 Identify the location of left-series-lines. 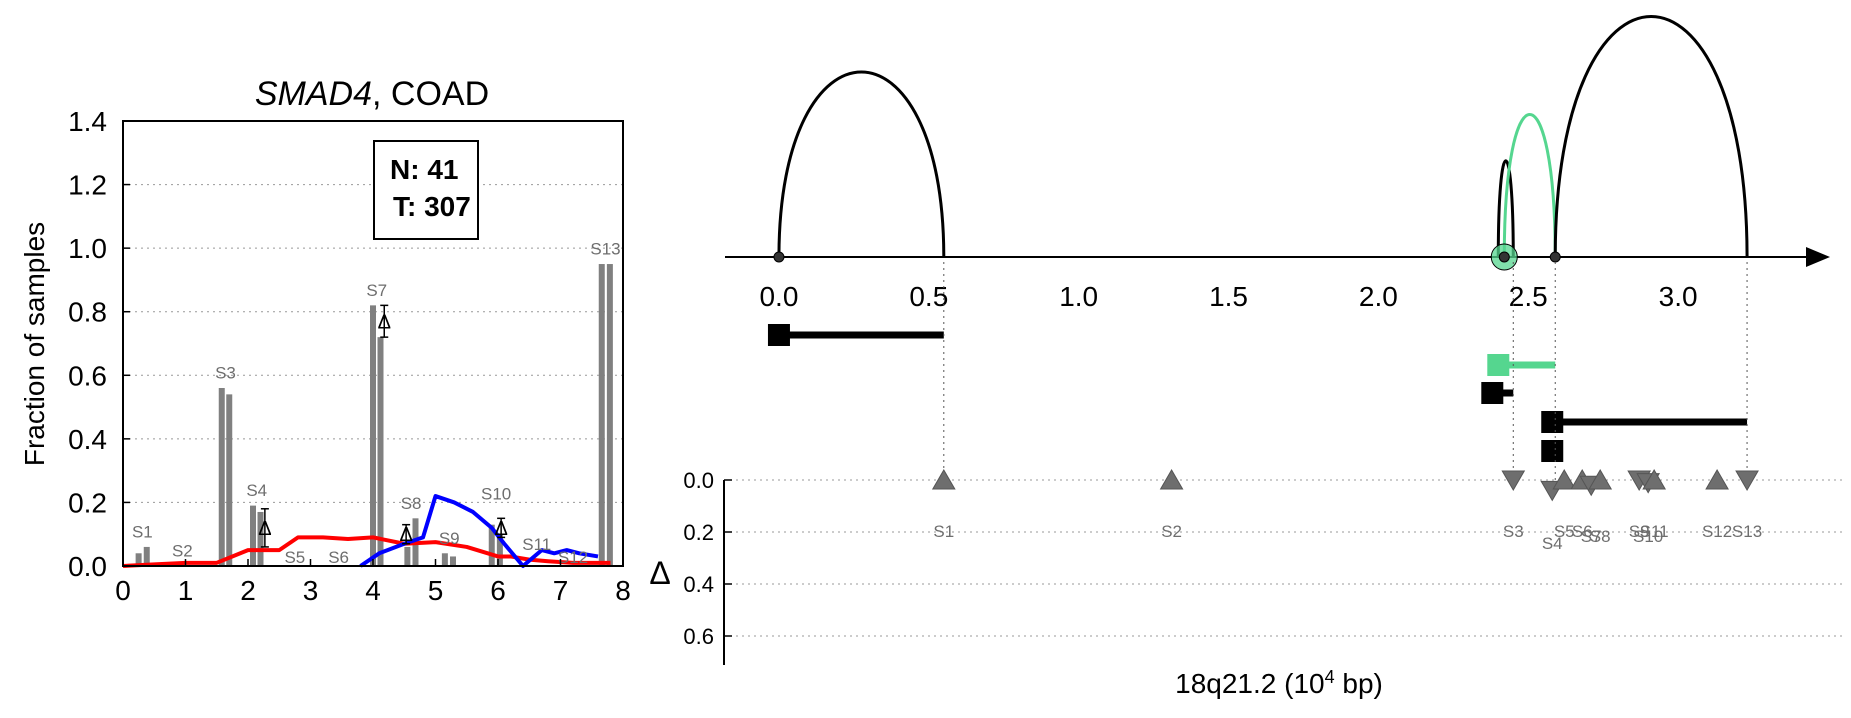
(366, 531).